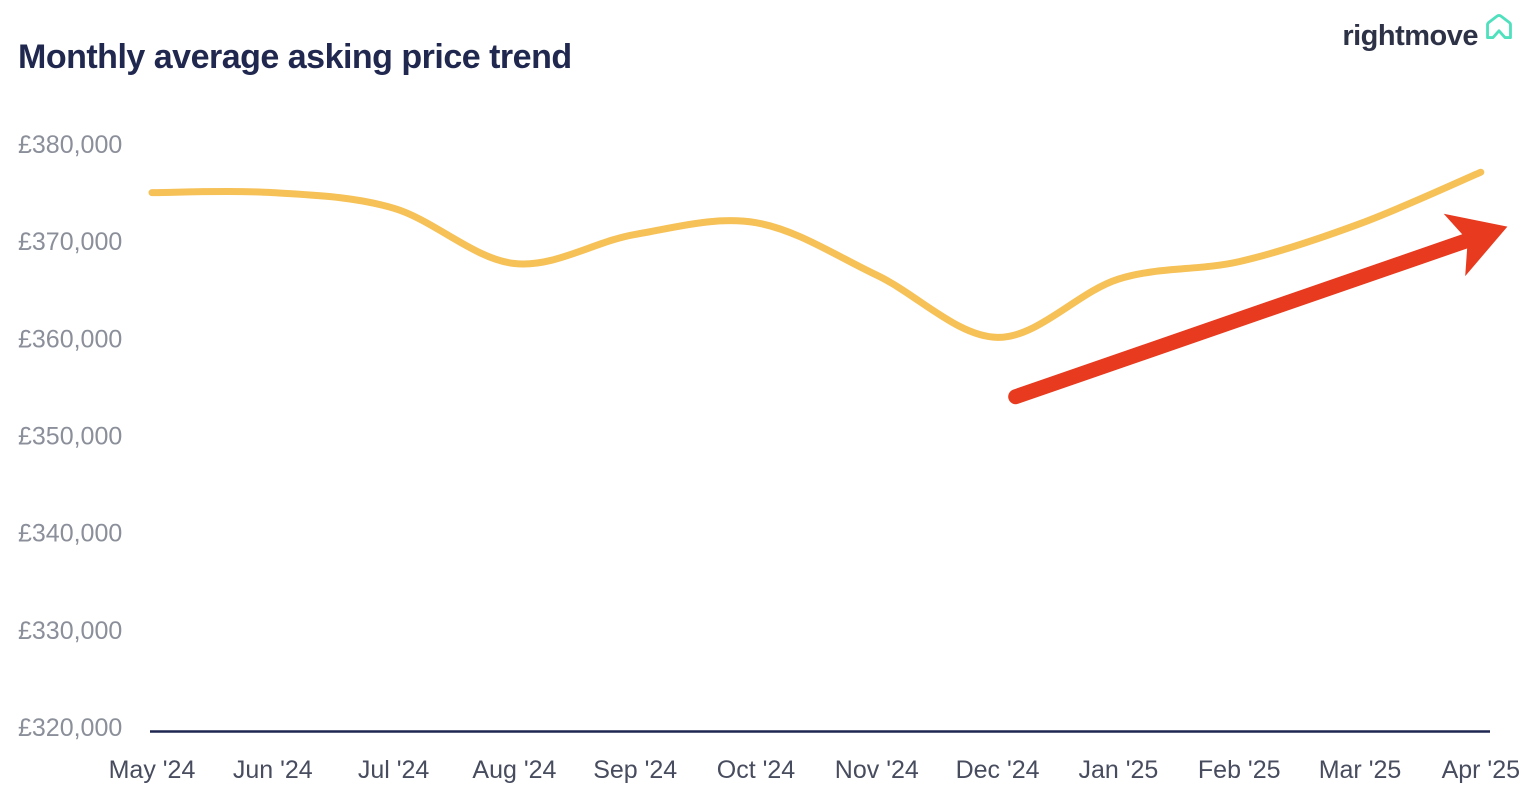 This screenshot has width=1530, height=800. Describe the element at coordinates (295, 57) in the screenshot. I see `page-title: Monthly average asking price trend` at that location.